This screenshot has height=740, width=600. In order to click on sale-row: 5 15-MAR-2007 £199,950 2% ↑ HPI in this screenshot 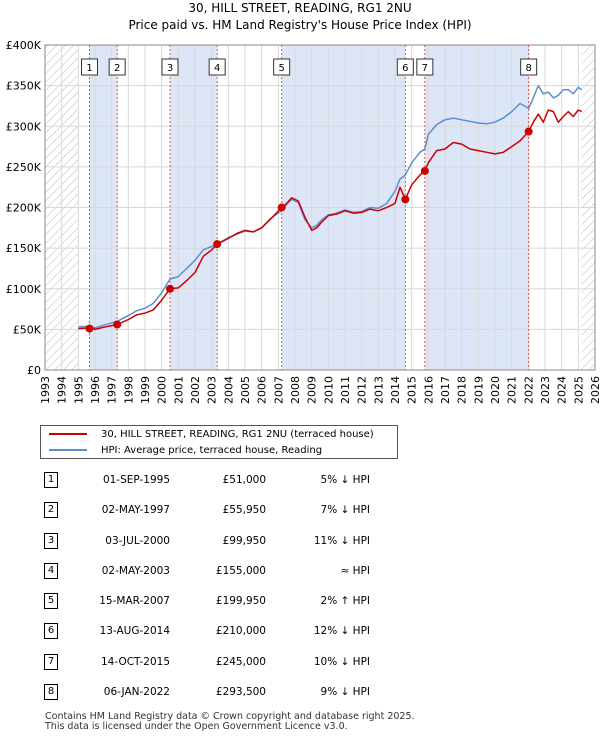, I will do `click(300, 601)`.